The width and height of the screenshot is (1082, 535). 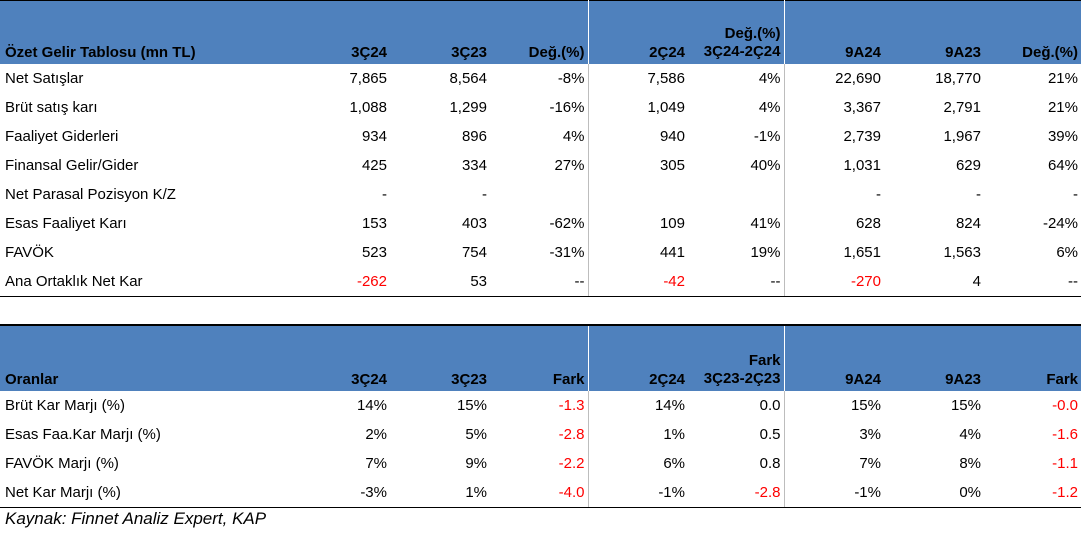 I want to click on income-header-cell: 9A23, so click(x=934, y=32).